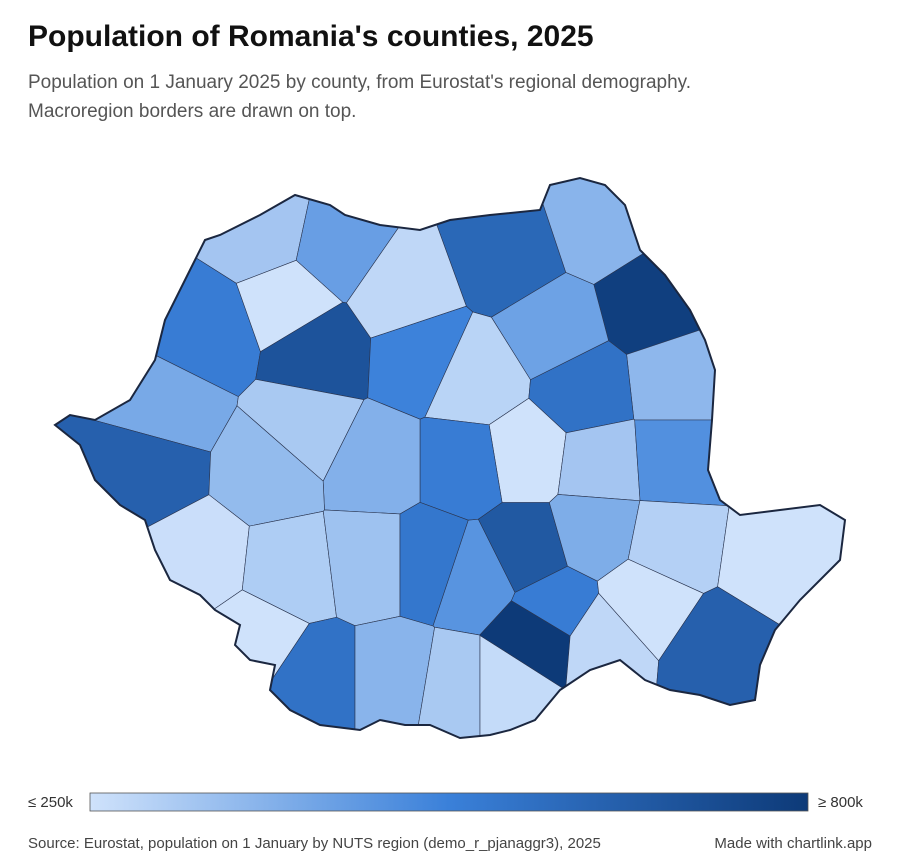 This screenshot has width=900, height=868. Describe the element at coordinates (449, 802) in the screenshot. I see `legend-scale` at that location.